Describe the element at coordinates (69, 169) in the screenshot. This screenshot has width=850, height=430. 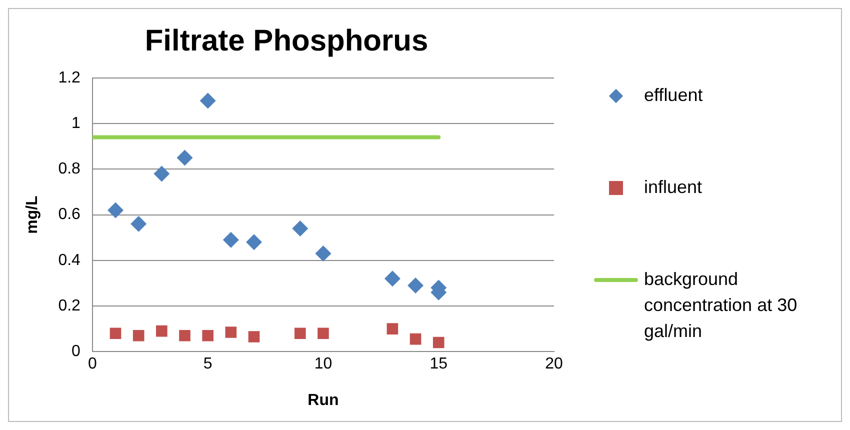
I see `y-tick-label: 0.8` at that location.